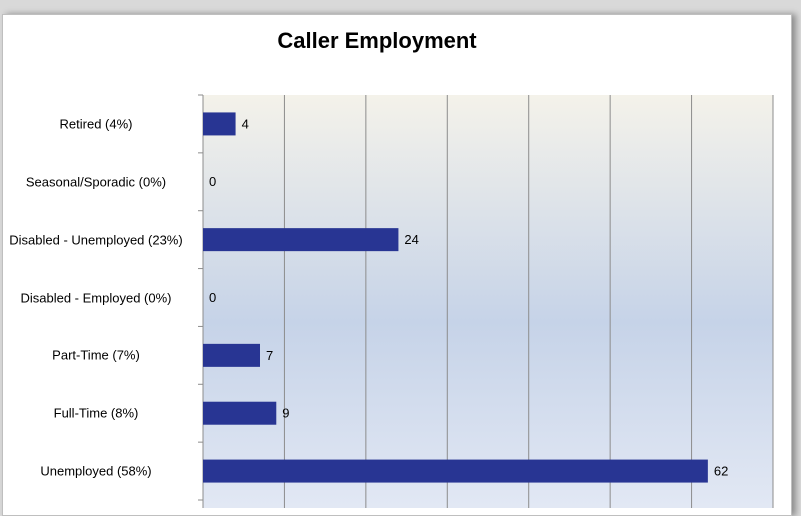 This screenshot has width=801, height=516. What do you see at coordinates (96, 297) in the screenshot?
I see `y-tick-label: Disabled - Employed (0%)` at bounding box center [96, 297].